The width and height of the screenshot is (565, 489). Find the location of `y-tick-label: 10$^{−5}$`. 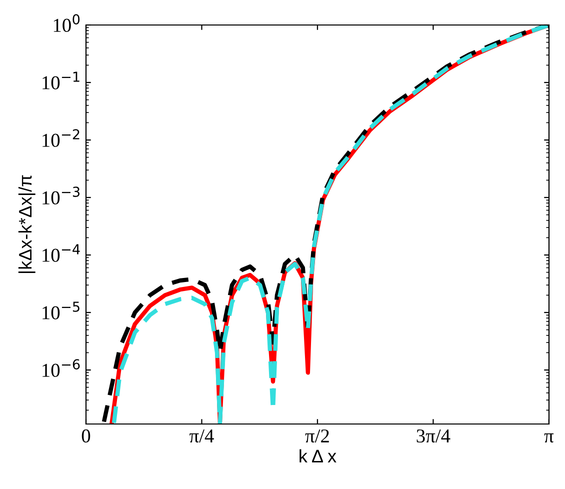

y-tick-label: 10$^{−5}$ is located at coordinates (61, 311).